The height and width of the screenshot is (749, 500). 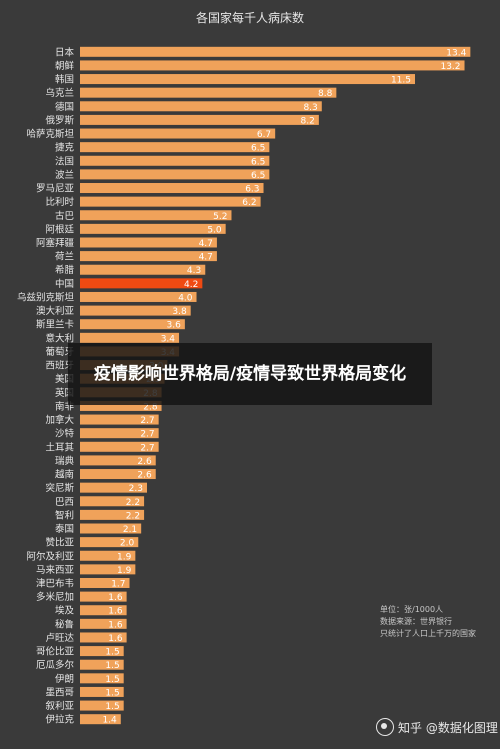 I want to click on value-label: 1.9, so click(x=124, y=557).